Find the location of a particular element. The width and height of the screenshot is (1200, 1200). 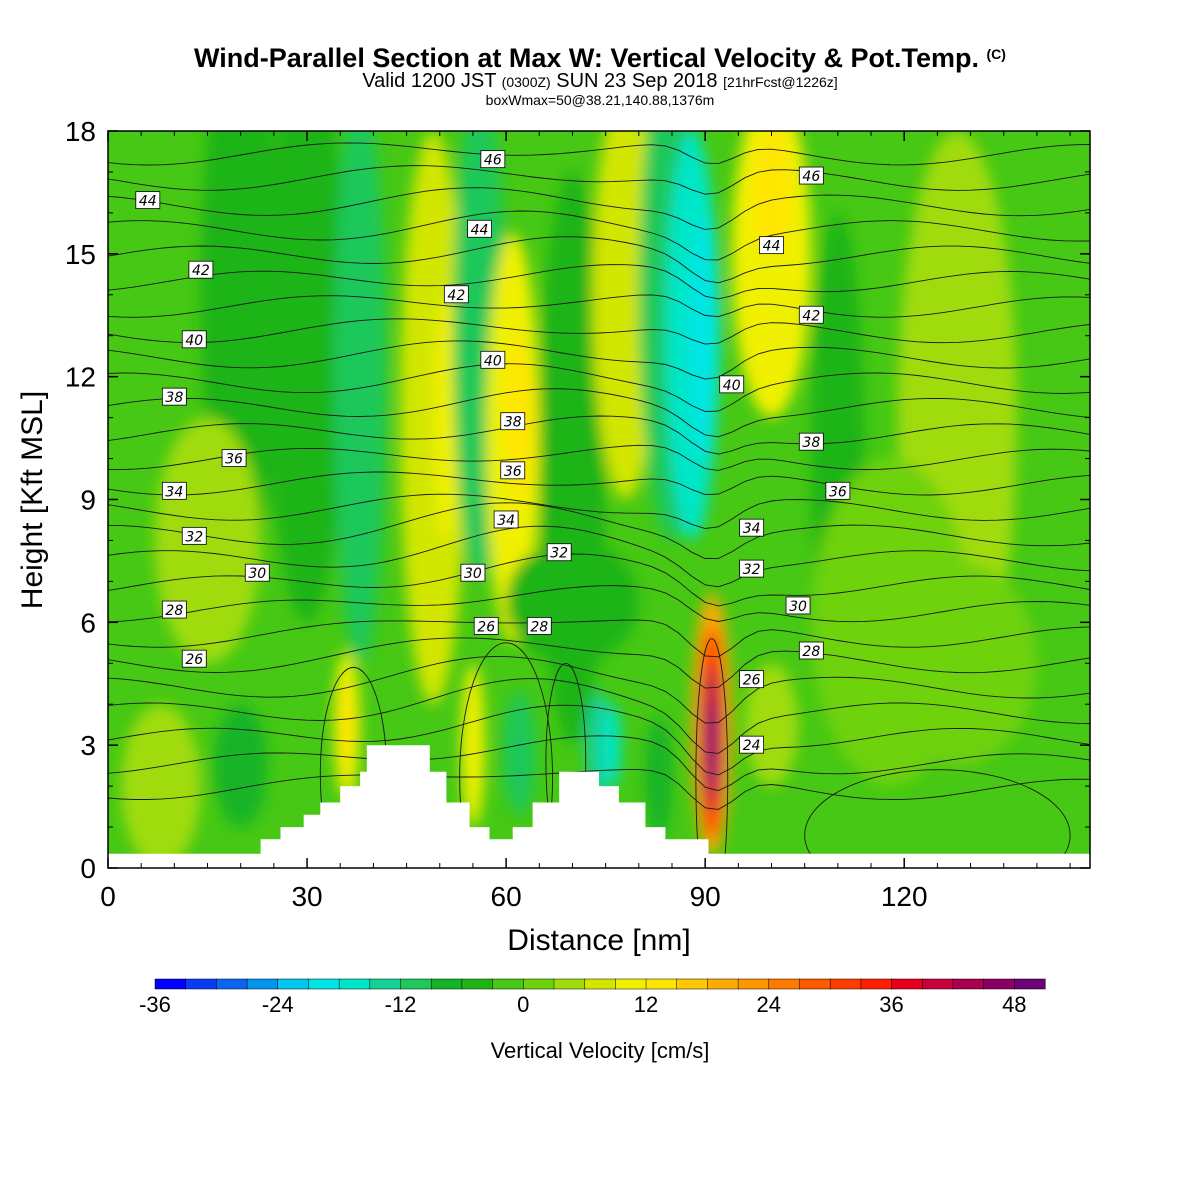

colorbar-tick-label: 12 is located at coordinates (646, 1004).